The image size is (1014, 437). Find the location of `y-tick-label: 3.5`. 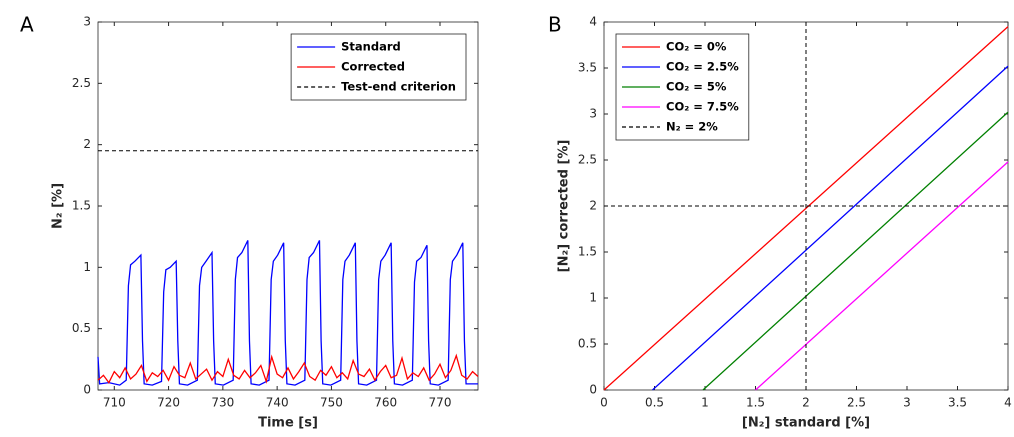

y-tick-label: 3.5 is located at coordinates (587, 68).